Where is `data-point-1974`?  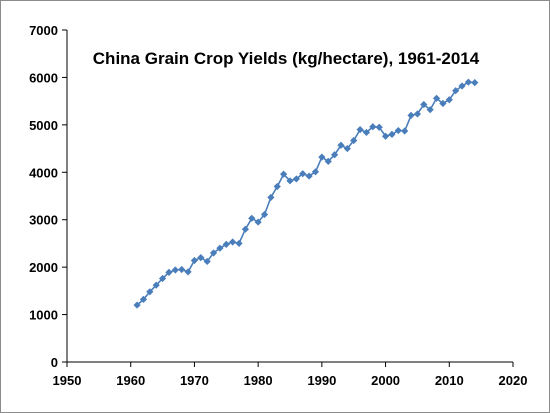
data-point-1974 is located at coordinates (220, 248).